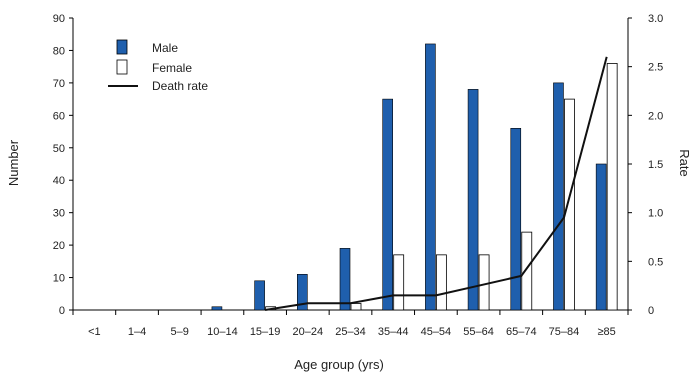 Image resolution: width=693 pixels, height=375 pixels. Describe the element at coordinates (59, 181) in the screenshot. I see `y-tick-label: 40` at that location.